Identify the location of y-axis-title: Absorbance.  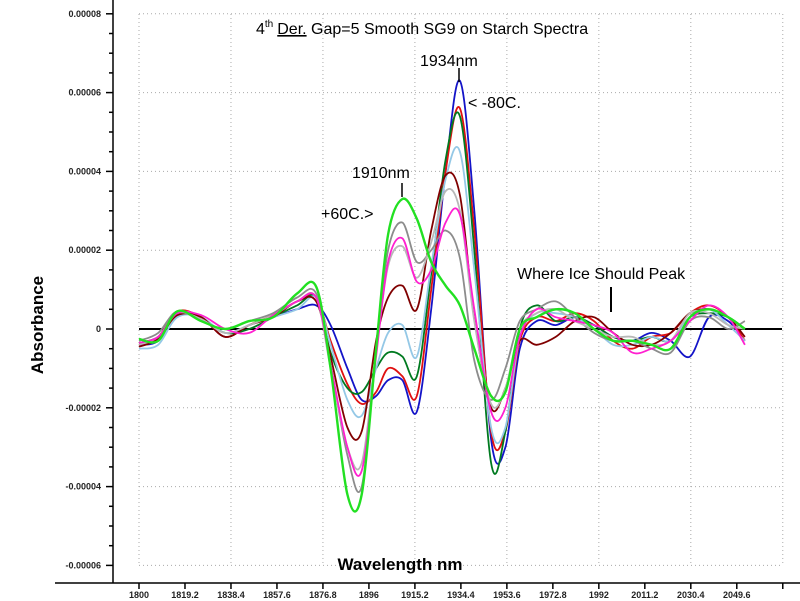
(37, 325).